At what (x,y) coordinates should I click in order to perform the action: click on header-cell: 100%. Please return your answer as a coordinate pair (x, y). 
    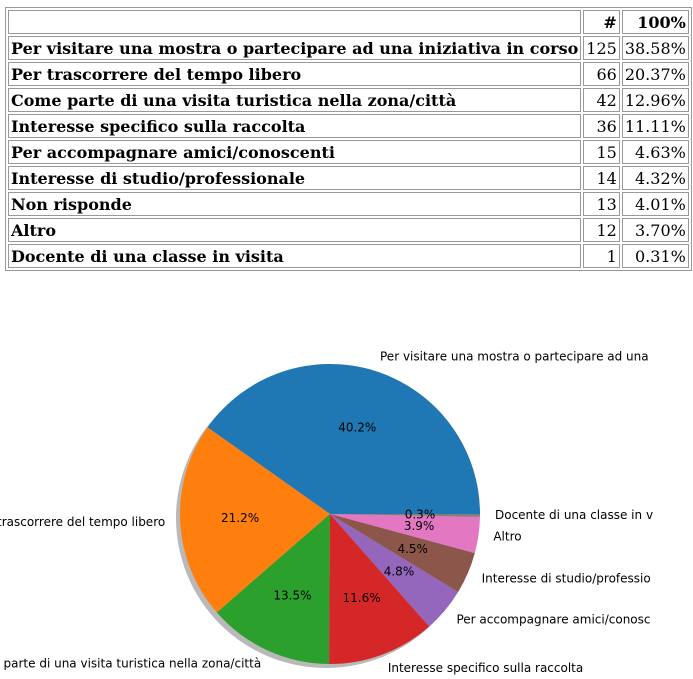
    Looking at the image, I should click on (655, 22).